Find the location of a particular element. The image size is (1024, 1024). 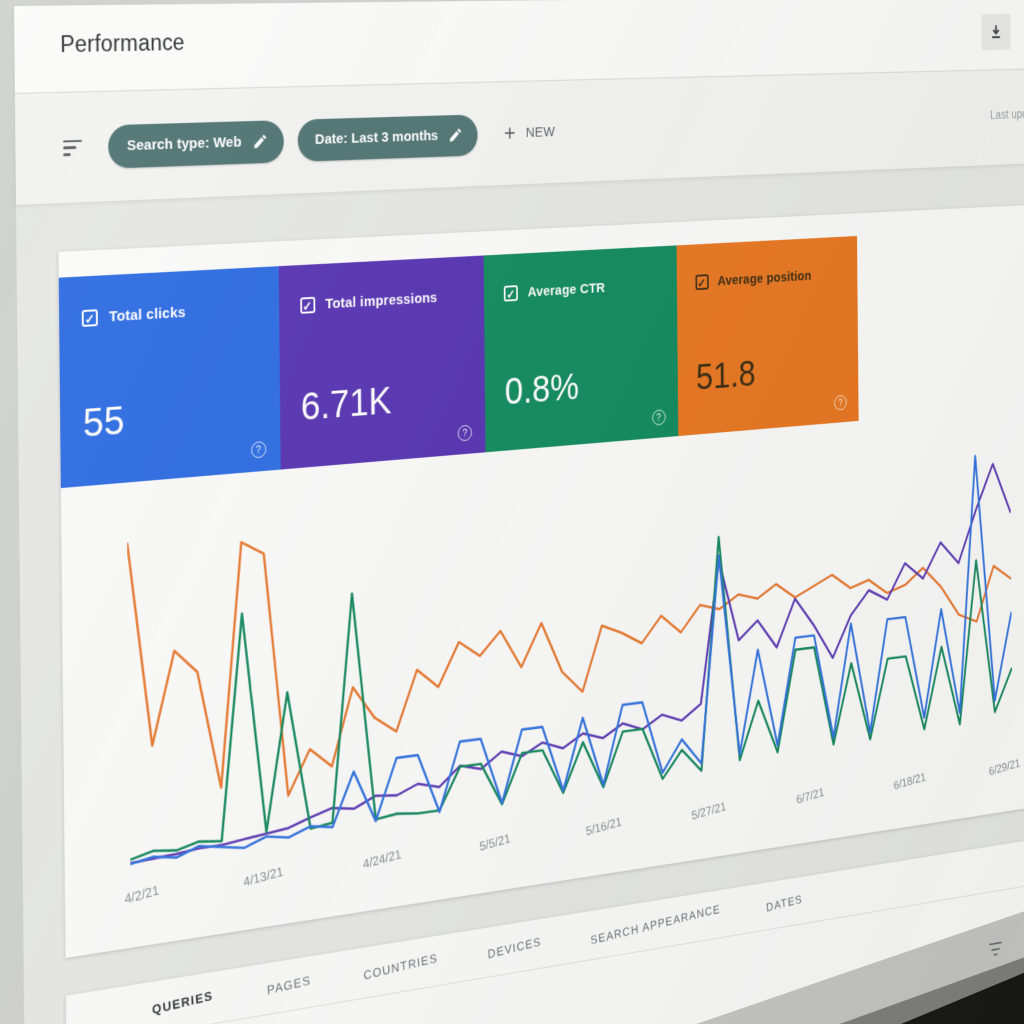

x-axis-label: 4/24/21 is located at coordinates (381, 859).